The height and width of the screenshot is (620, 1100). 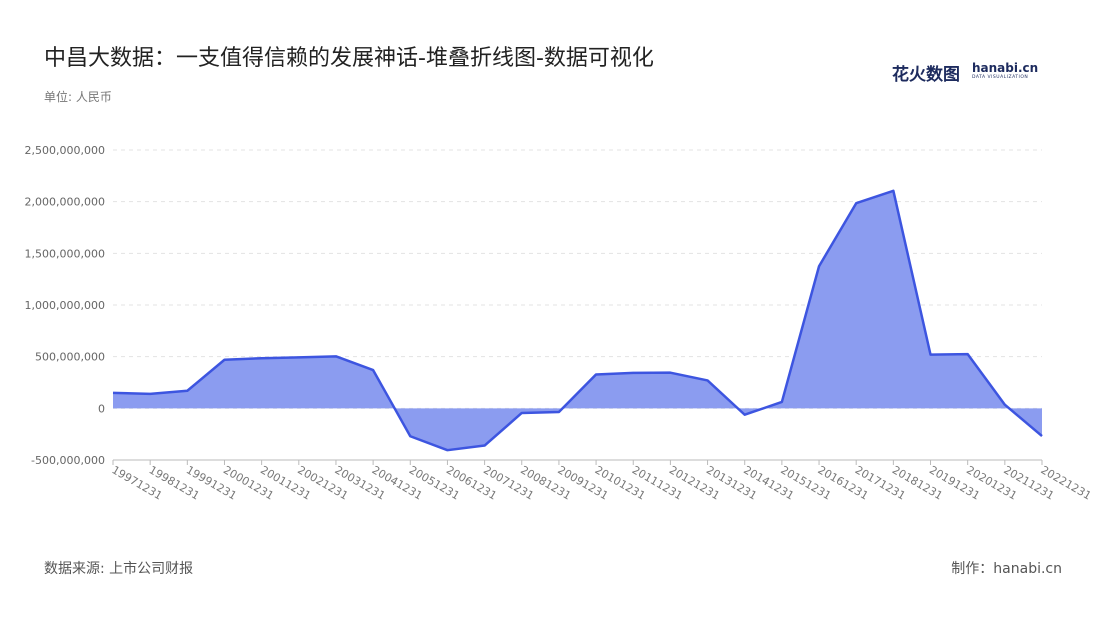 I want to click on y-tick-label: 2,000,000,000, so click(x=65, y=202).